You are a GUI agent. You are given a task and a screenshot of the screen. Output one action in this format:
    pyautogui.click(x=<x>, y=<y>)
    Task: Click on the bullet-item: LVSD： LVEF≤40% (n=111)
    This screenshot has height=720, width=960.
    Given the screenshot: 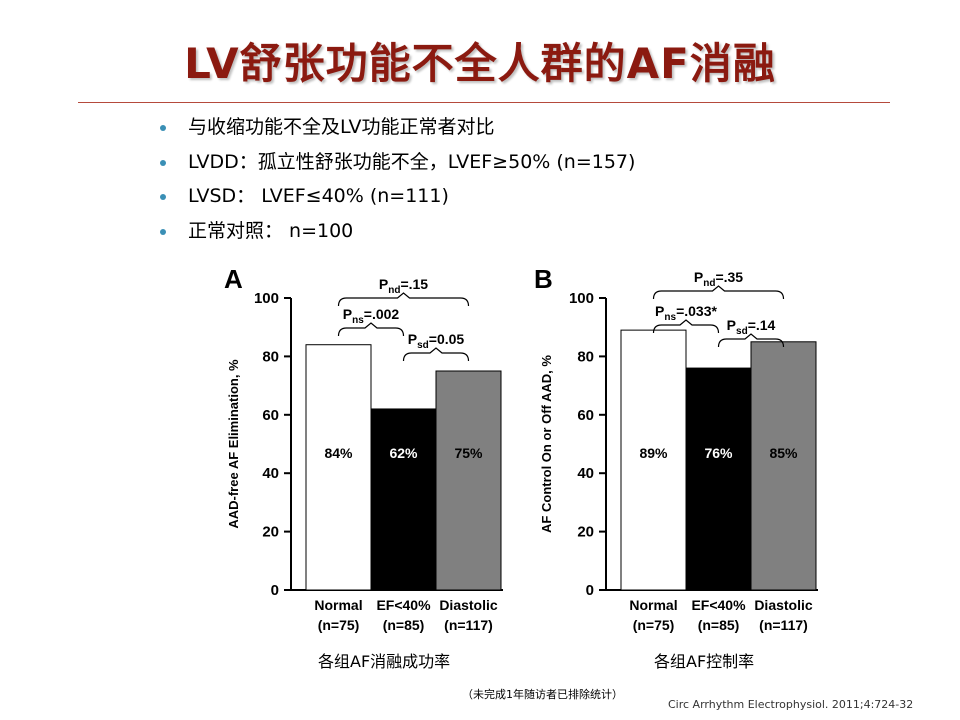 What is the action you would take?
    pyautogui.click(x=397, y=196)
    